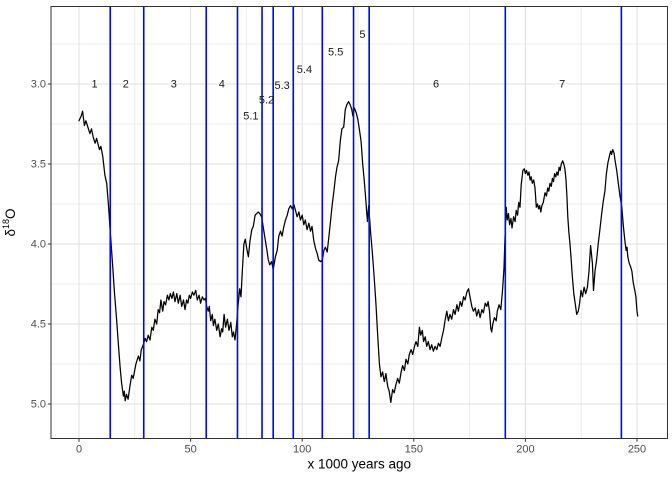  Describe the element at coordinates (174, 85) in the screenshot. I see `stage-label: 3` at that location.